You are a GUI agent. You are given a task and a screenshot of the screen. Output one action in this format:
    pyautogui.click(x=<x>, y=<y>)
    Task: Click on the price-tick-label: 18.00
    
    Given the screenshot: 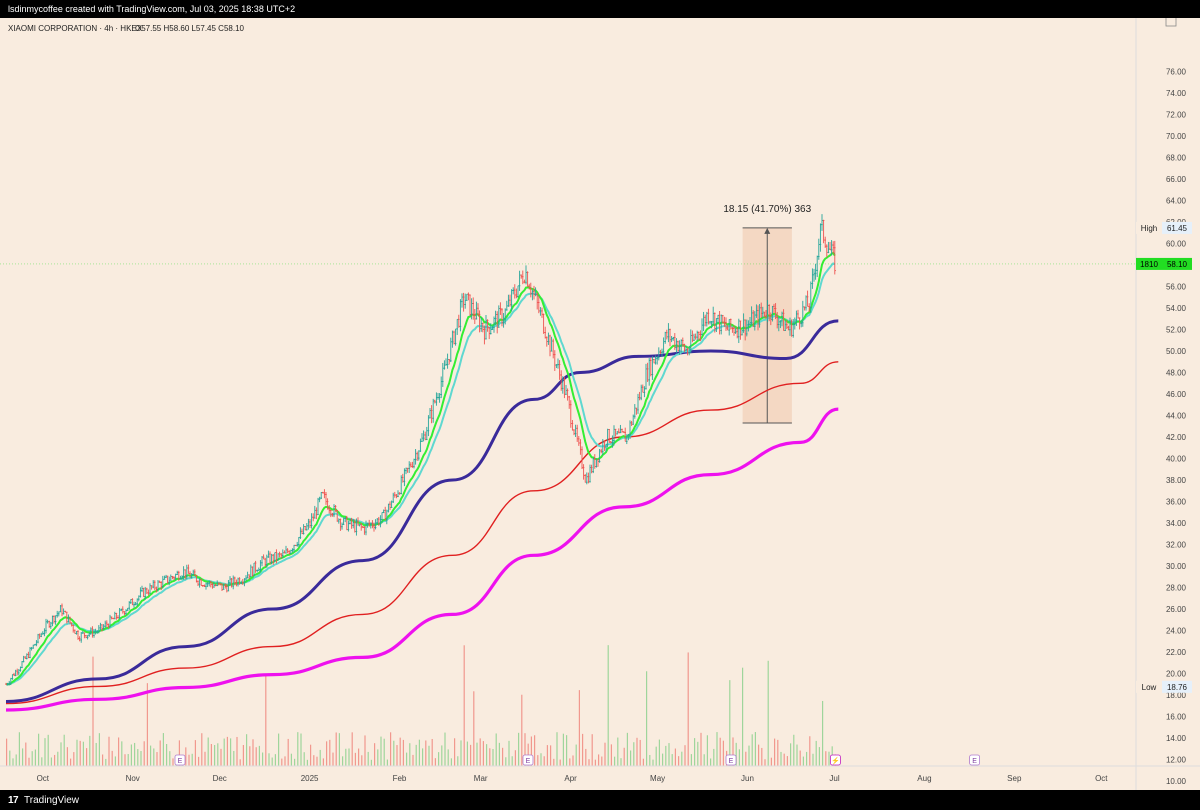 What is the action you would take?
    pyautogui.click(x=1176, y=695)
    